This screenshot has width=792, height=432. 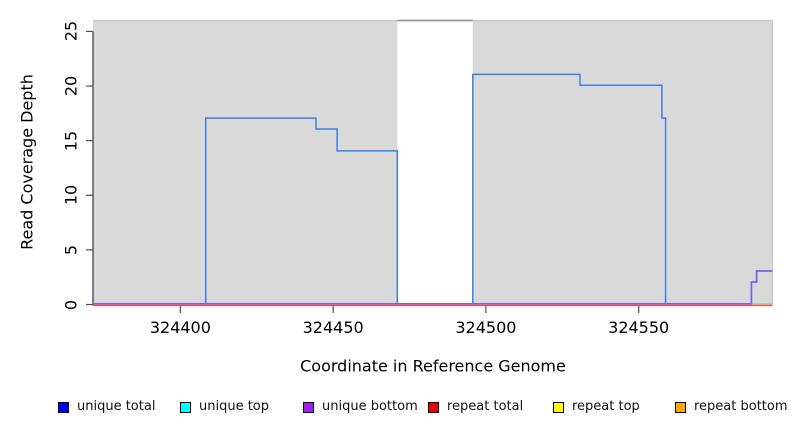 What do you see at coordinates (185, 407) in the screenshot?
I see `legend-swatch-unique-top` at bounding box center [185, 407].